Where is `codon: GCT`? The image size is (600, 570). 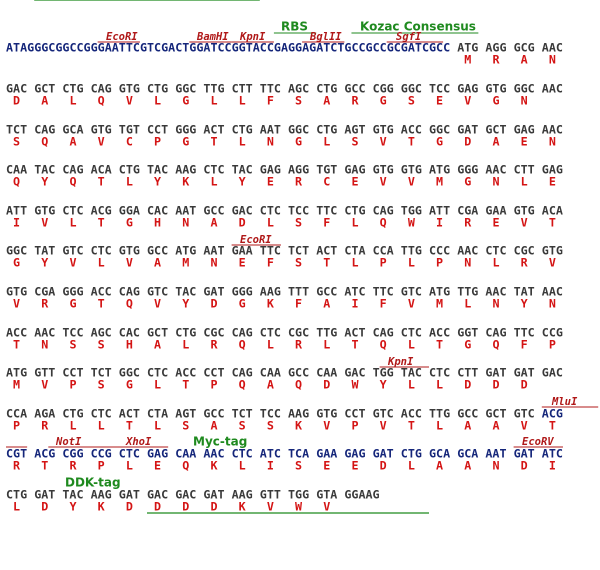 codon: GCT is located at coordinates (157, 333).